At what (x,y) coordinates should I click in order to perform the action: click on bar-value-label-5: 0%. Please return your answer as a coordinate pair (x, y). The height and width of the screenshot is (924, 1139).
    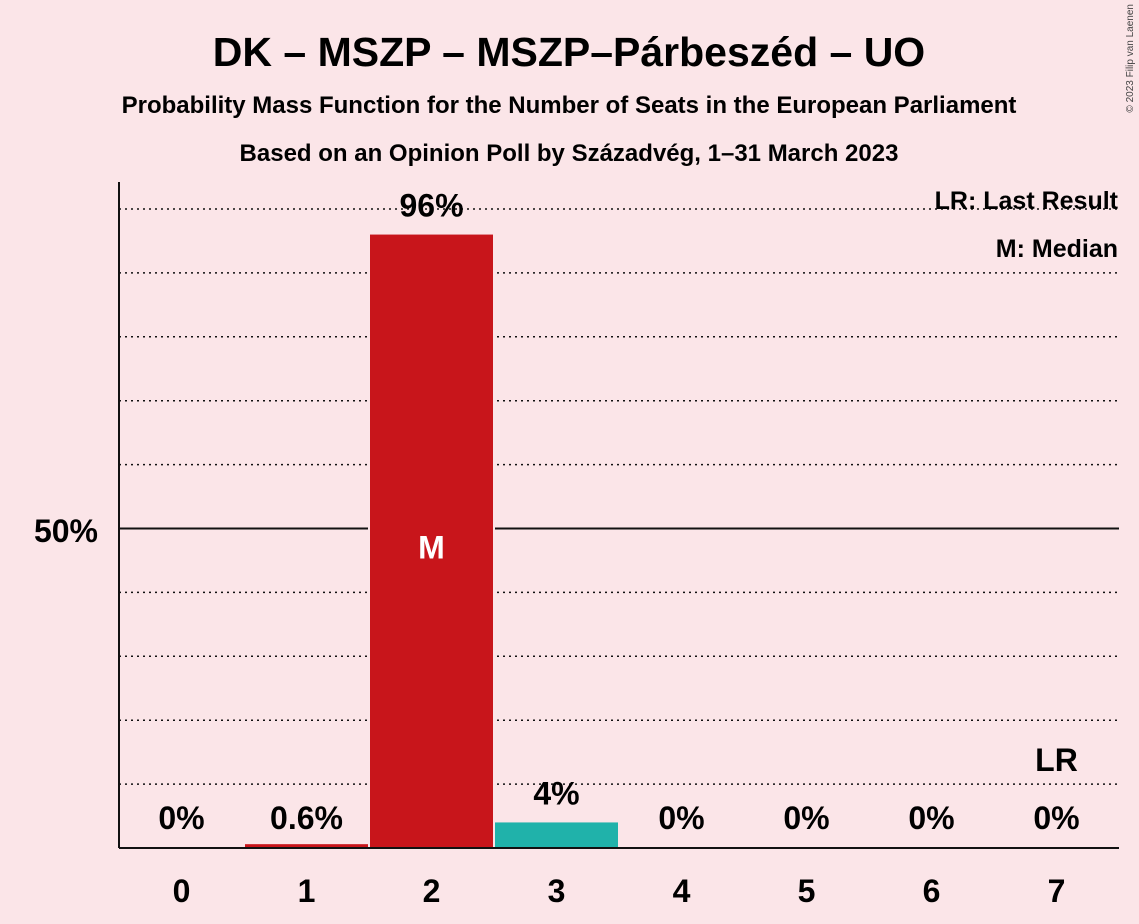
    Looking at the image, I should click on (806, 818).